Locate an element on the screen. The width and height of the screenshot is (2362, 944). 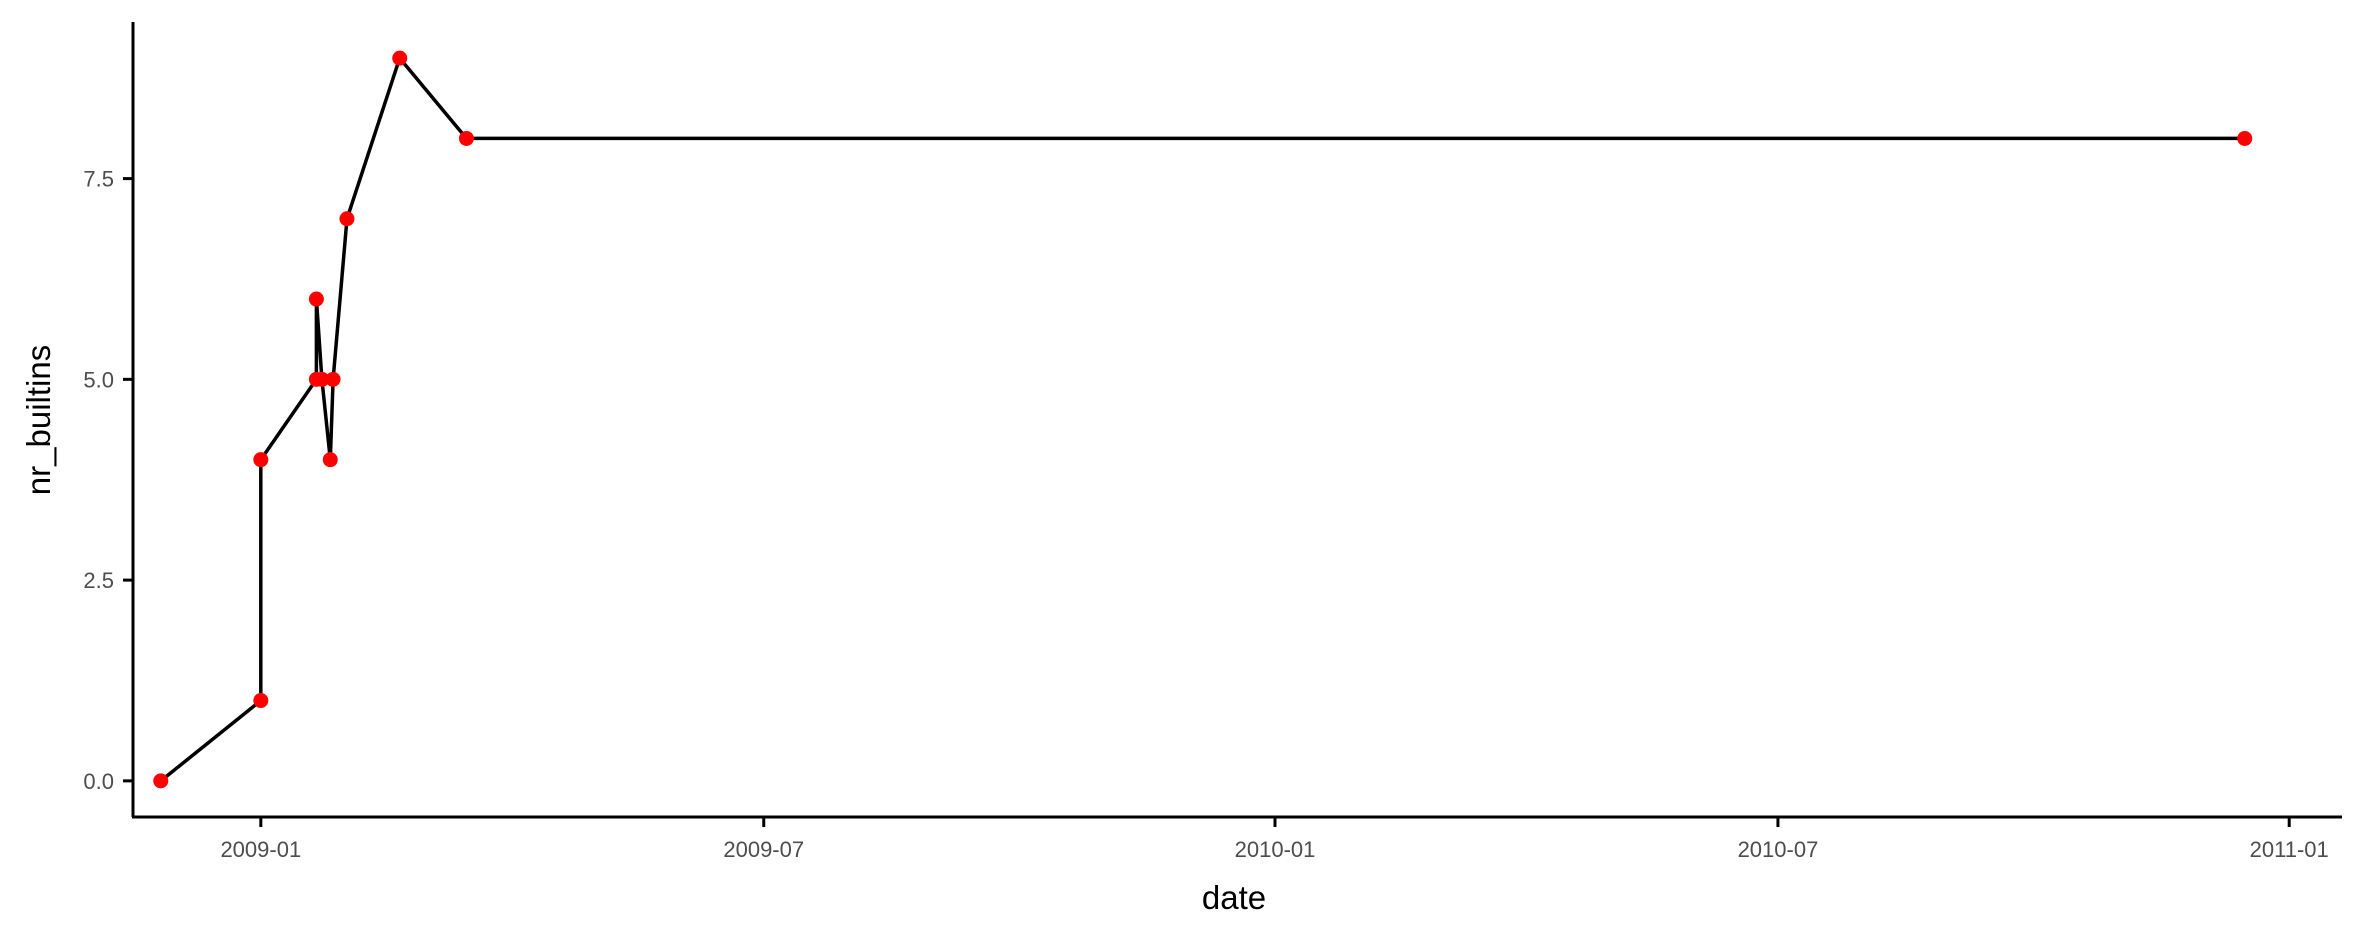
y-axis-ticks: 0.0 2.5 5.0 7.5 is located at coordinates (108, 480).